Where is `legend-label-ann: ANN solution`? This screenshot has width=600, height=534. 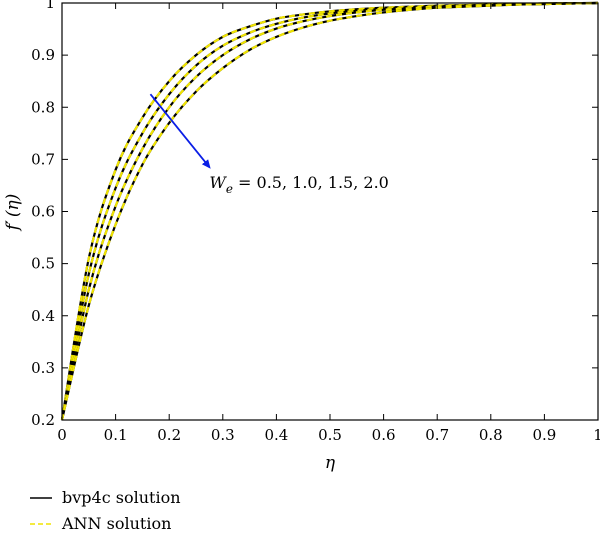 legend-label-ann: ANN solution is located at coordinates (116, 523).